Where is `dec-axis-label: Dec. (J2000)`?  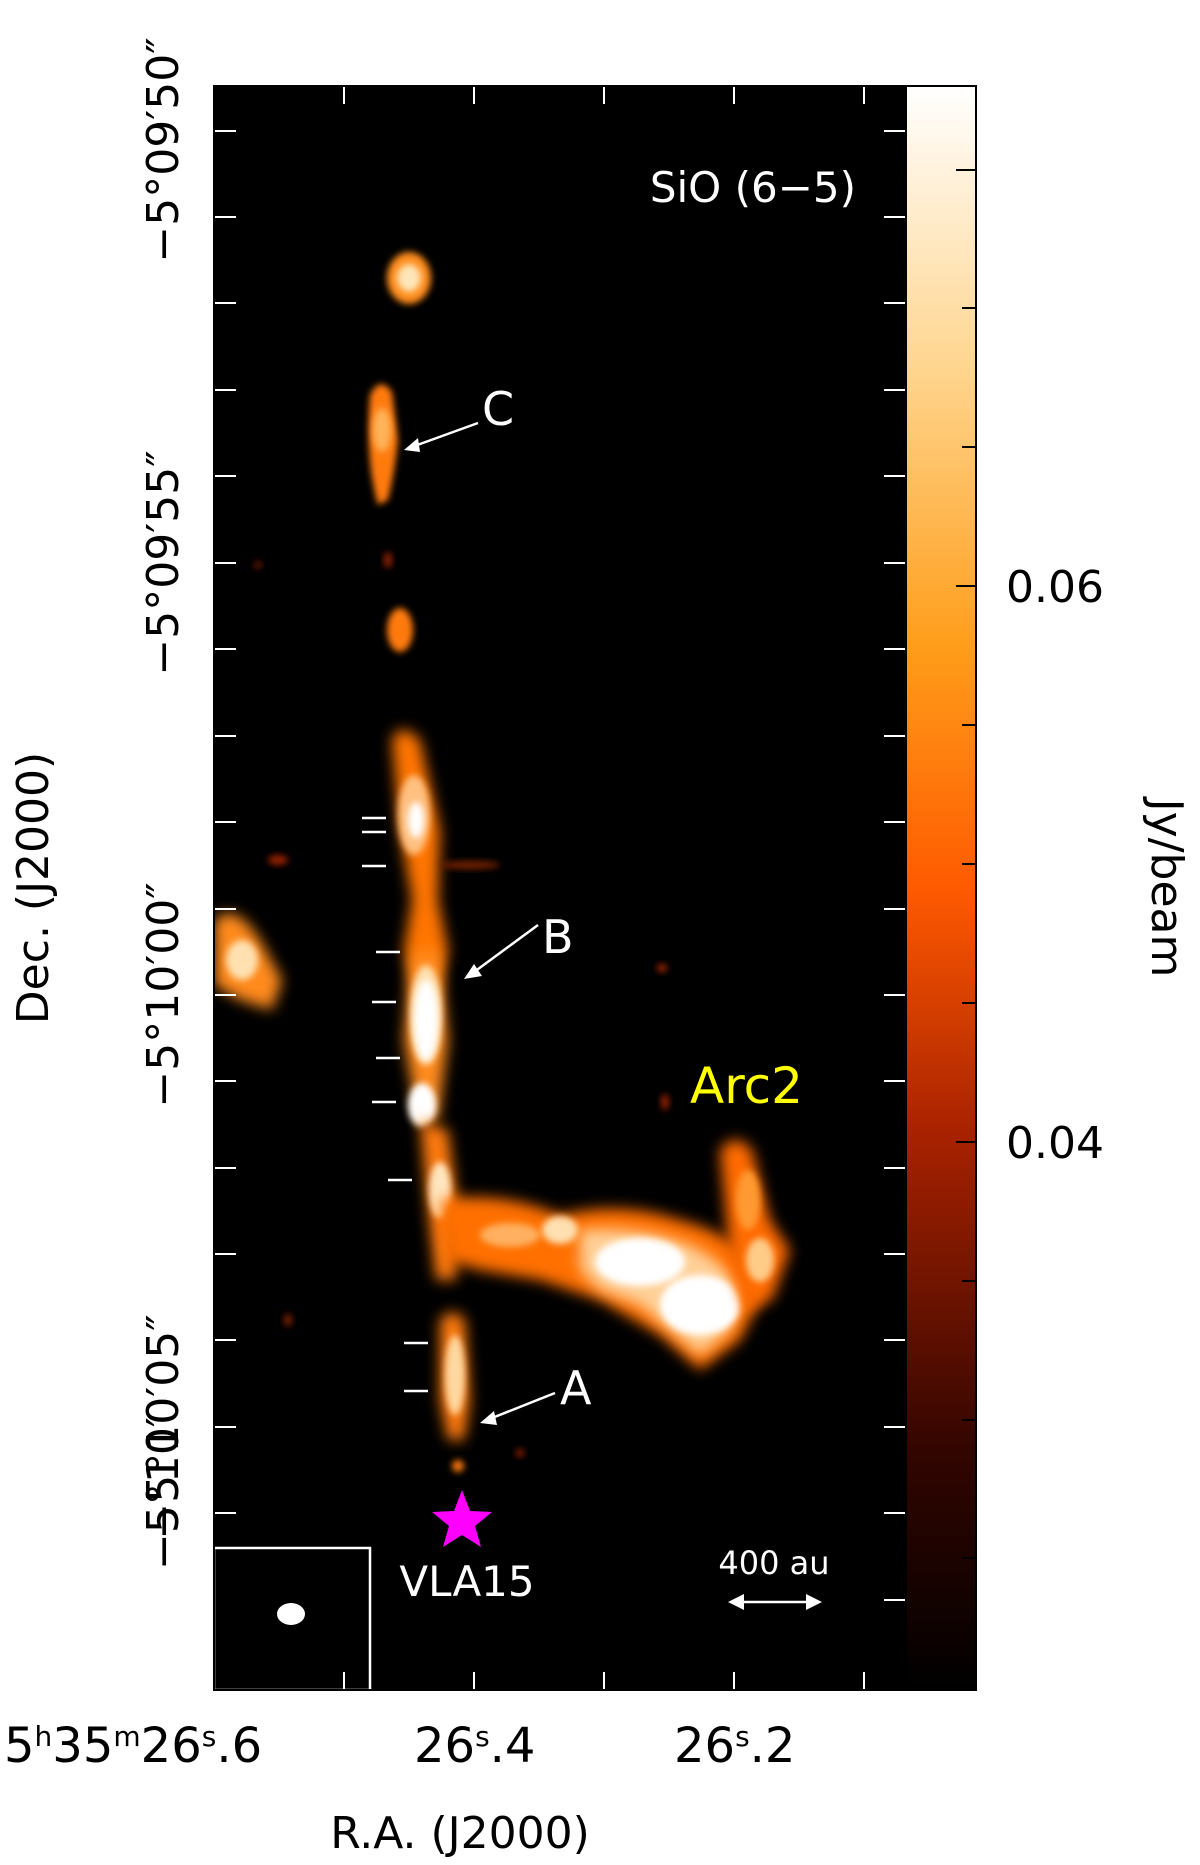 dec-axis-label: Dec. (J2000) is located at coordinates (33, 888).